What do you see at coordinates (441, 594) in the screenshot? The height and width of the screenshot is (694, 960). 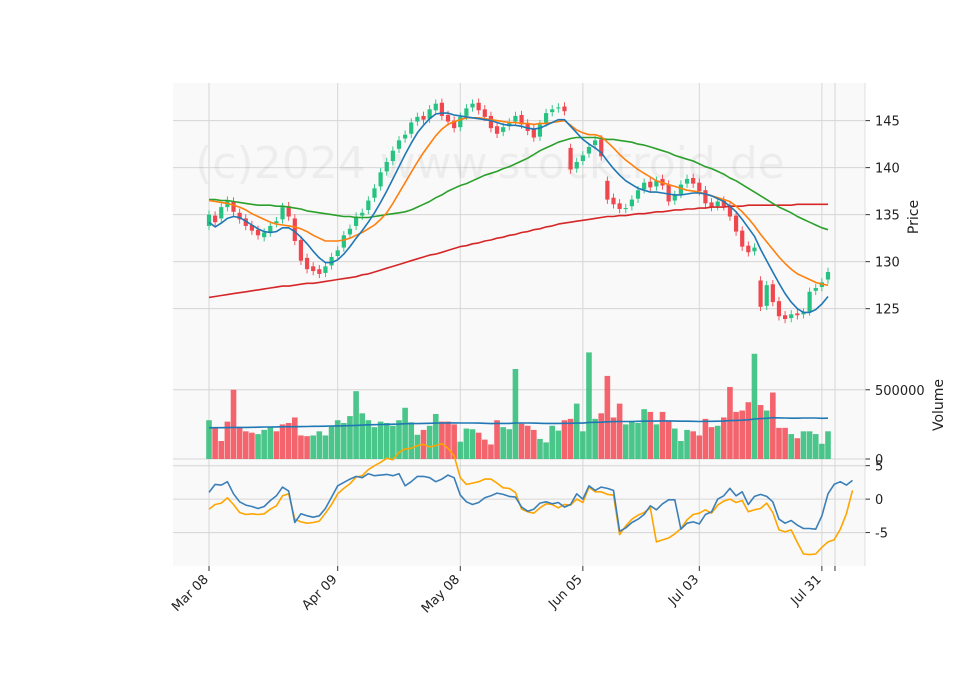 I see `x-tick-label: May 08` at bounding box center [441, 594].